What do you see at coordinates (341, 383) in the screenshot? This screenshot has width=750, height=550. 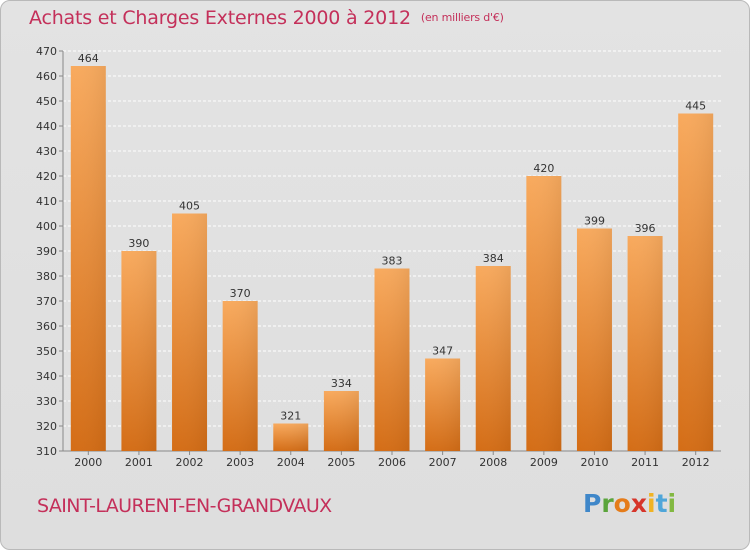 I see `bar-value-label: 334` at bounding box center [341, 383].